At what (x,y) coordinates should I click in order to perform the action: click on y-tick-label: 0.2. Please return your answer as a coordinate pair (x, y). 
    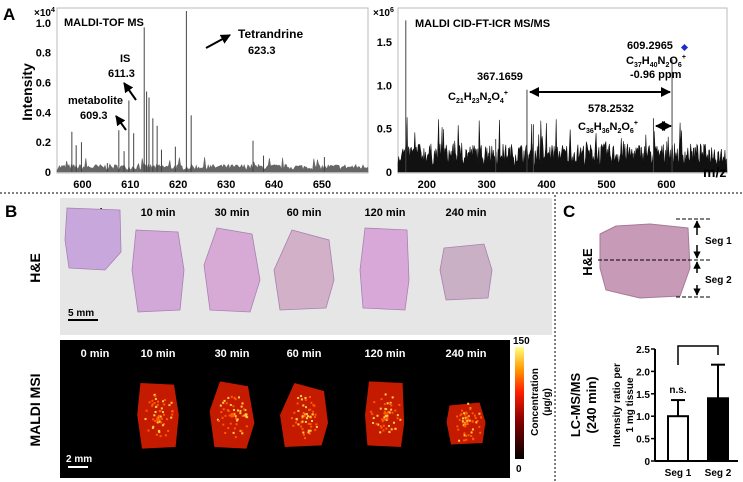
    Looking at the image, I should click on (43, 143).